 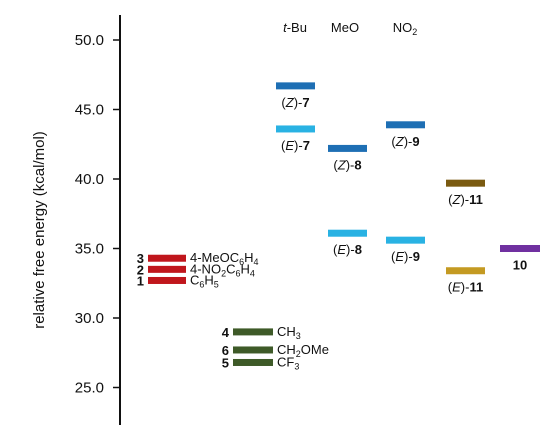 What do you see at coordinates (89, 249) in the screenshot?
I see `y-tick-label: 35.0` at bounding box center [89, 249].